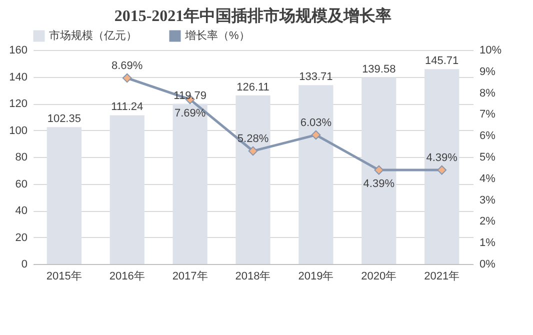 The height and width of the screenshot is (335, 533). Describe the element at coordinates (21, 238) in the screenshot. I see `y-tick-label: 20` at that location.